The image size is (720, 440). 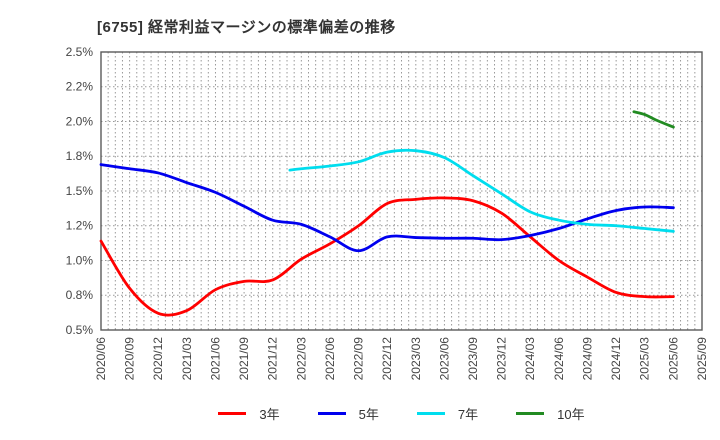 What do you see at coordinates (473, 359) in the screenshot?
I see `x-axis-label: 2023/09` at bounding box center [473, 359].